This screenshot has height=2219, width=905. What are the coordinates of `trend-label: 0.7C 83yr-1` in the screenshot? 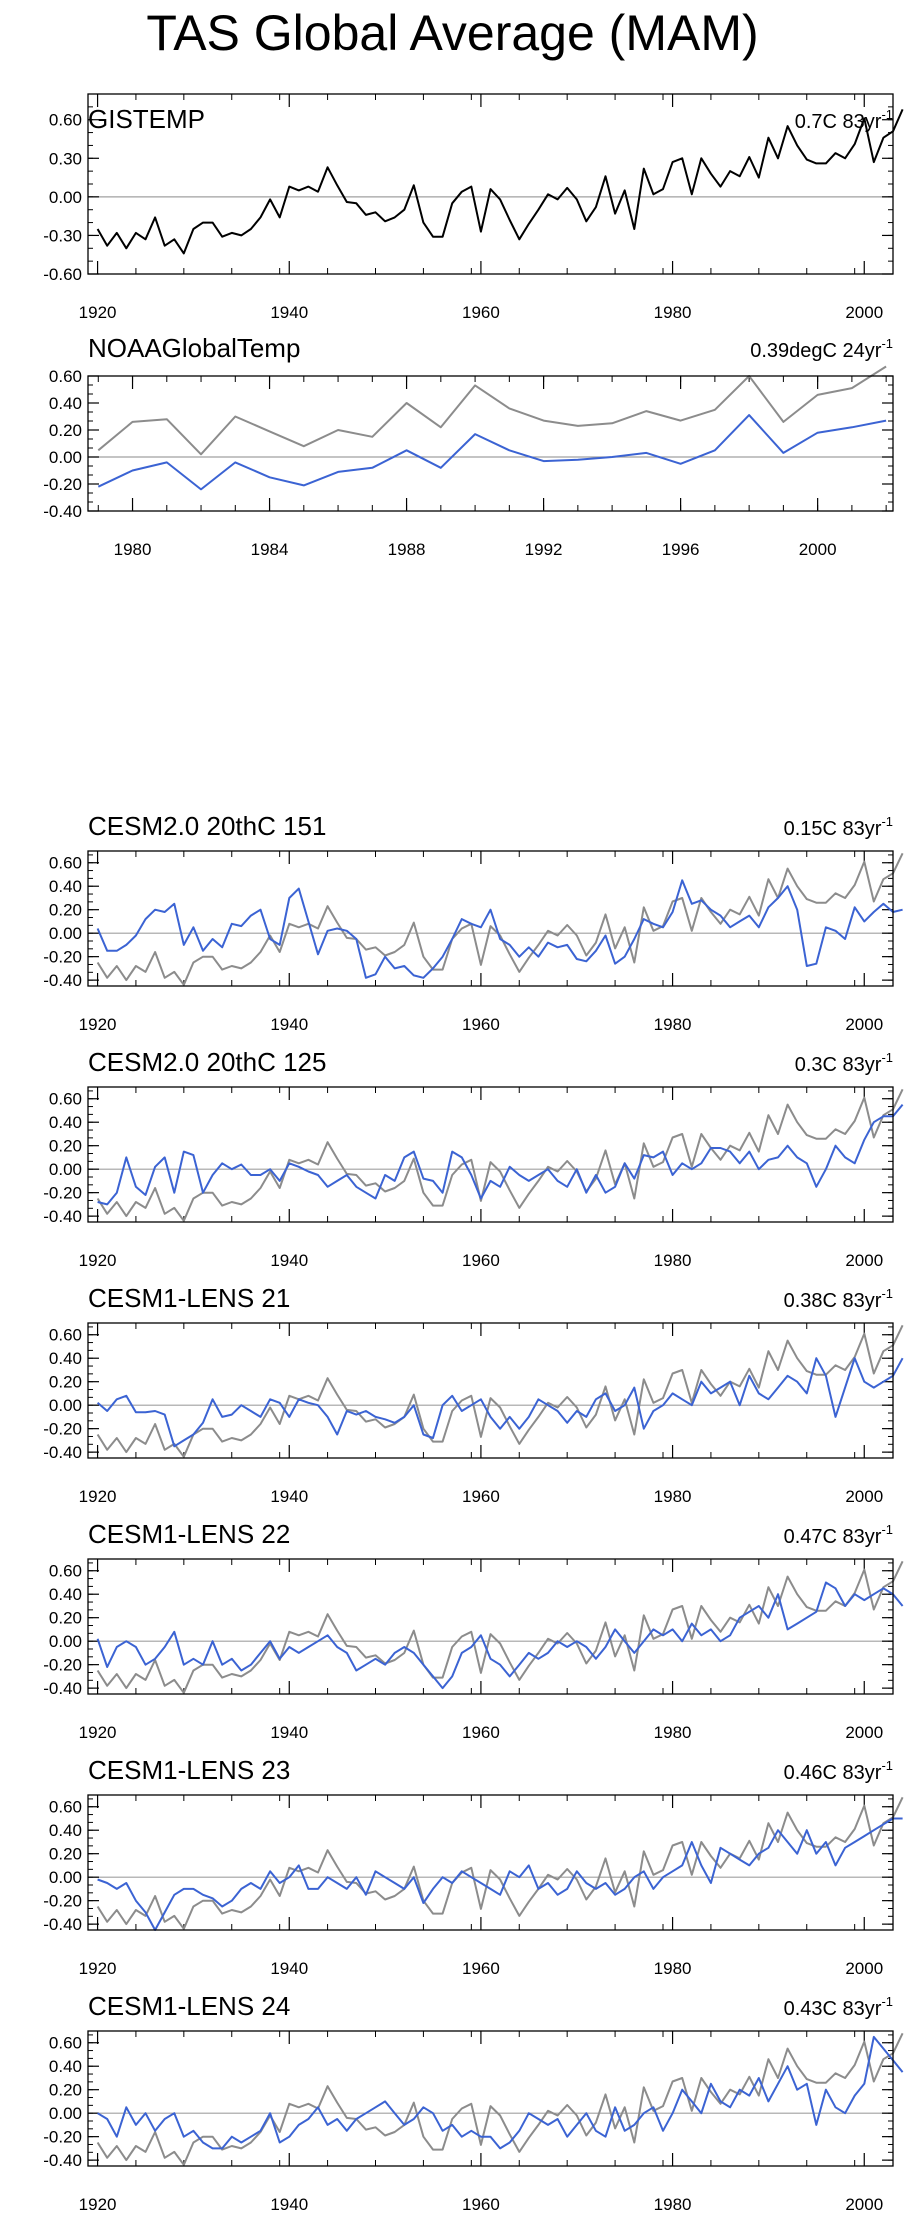 It's located at (844, 120).